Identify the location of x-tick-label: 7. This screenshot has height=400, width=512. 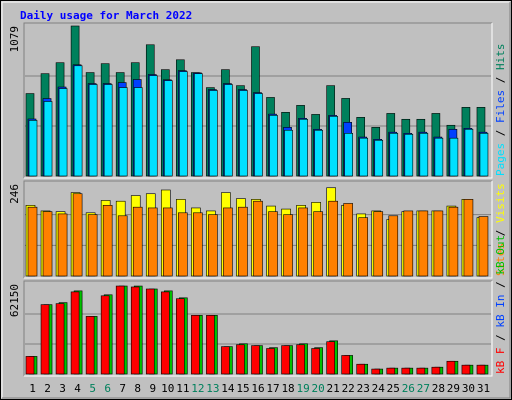
(122, 388).